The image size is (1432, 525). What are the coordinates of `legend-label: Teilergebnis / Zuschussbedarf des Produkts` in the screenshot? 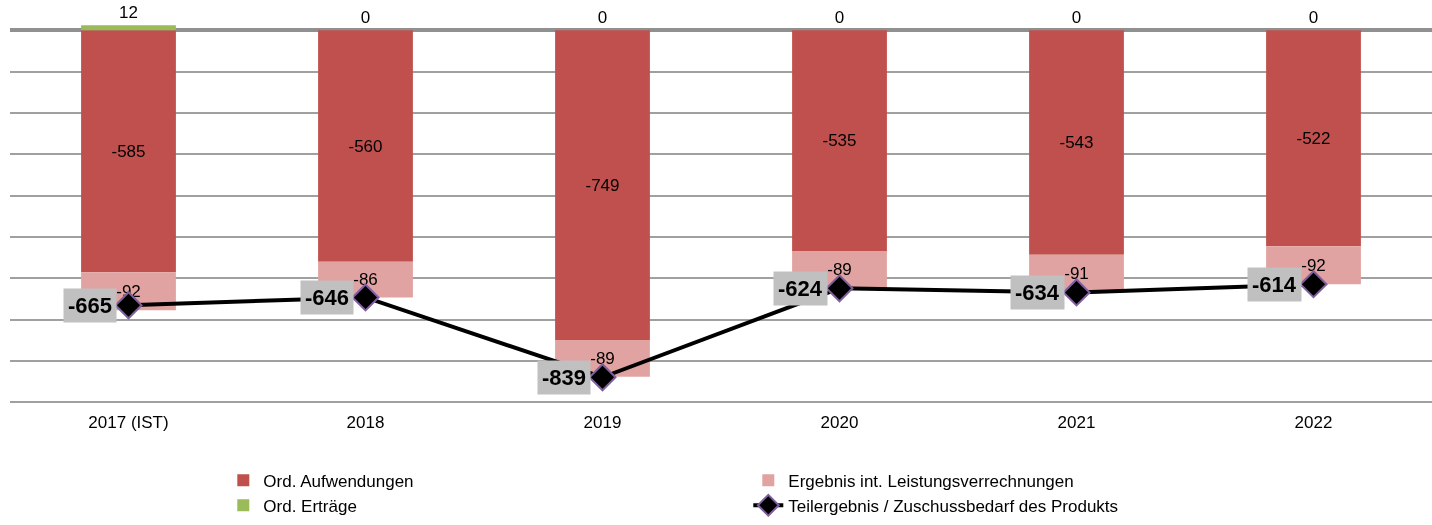 It's located at (953, 506).